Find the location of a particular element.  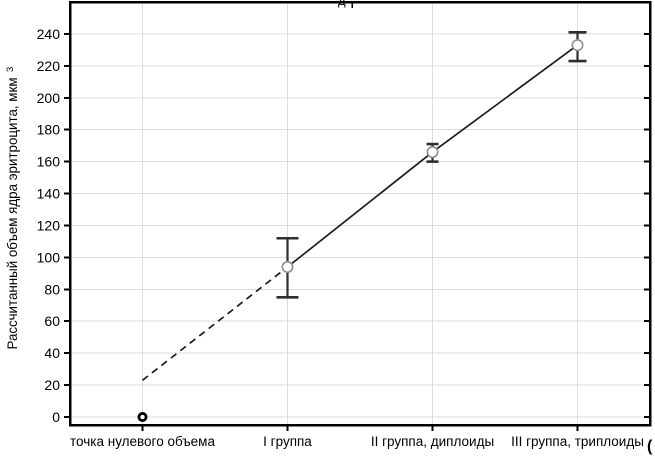

y-tick-label: 220 is located at coordinates (49, 66).